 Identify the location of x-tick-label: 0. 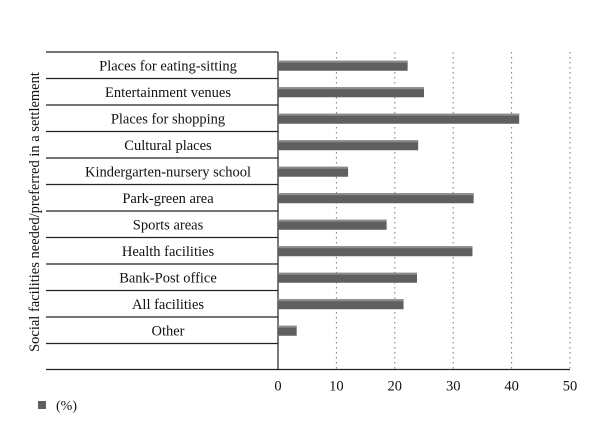
(277, 387).